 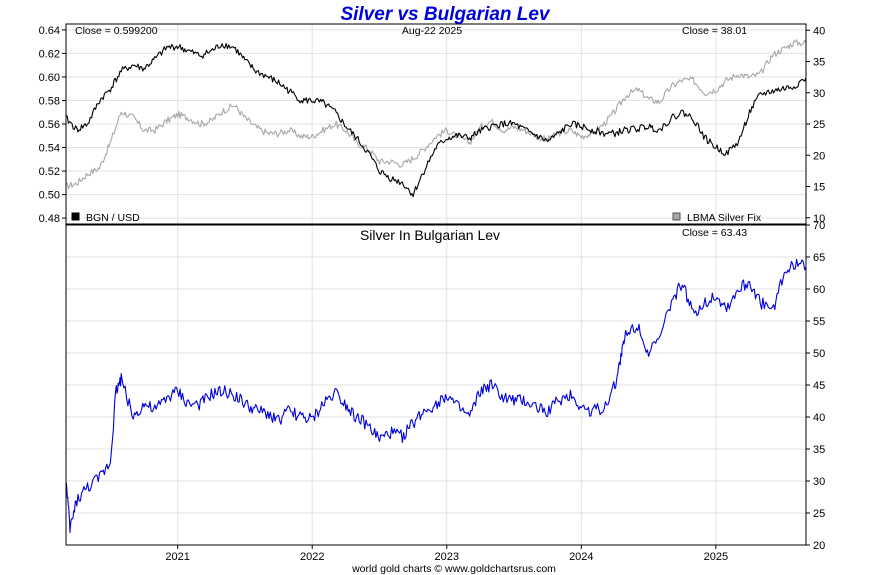 What do you see at coordinates (819, 514) in the screenshot?
I see `bottom-right-tick-label-25: 25` at bounding box center [819, 514].